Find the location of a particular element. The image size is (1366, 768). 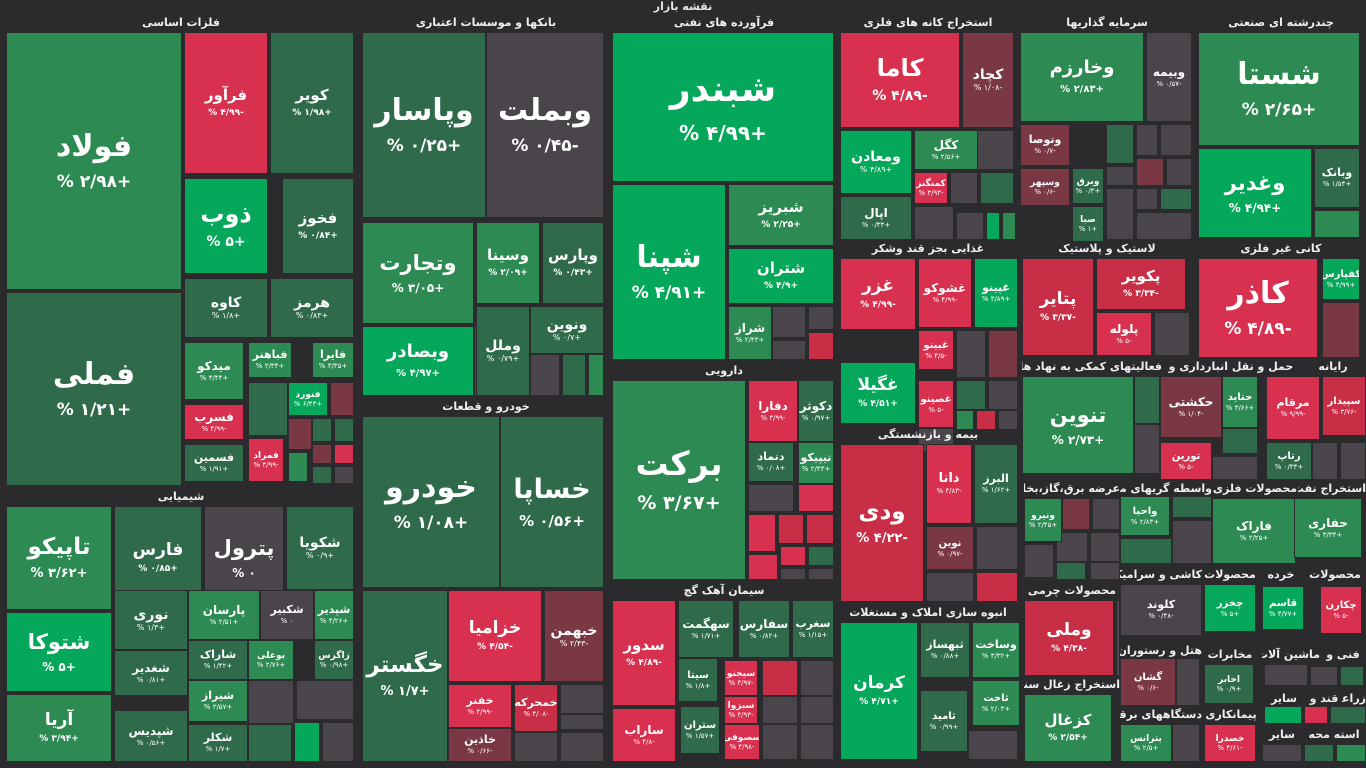

company-tile: وسینا +۲/۰۹ % is located at coordinates (508, 263).